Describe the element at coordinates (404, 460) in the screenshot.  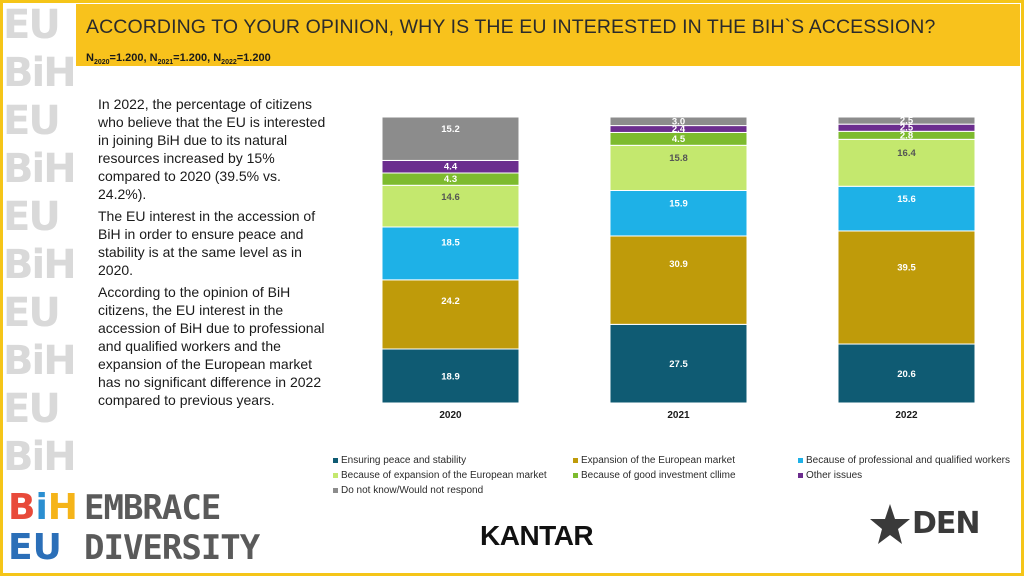
I see `legend-label: Ensuring peace and stability` at that location.